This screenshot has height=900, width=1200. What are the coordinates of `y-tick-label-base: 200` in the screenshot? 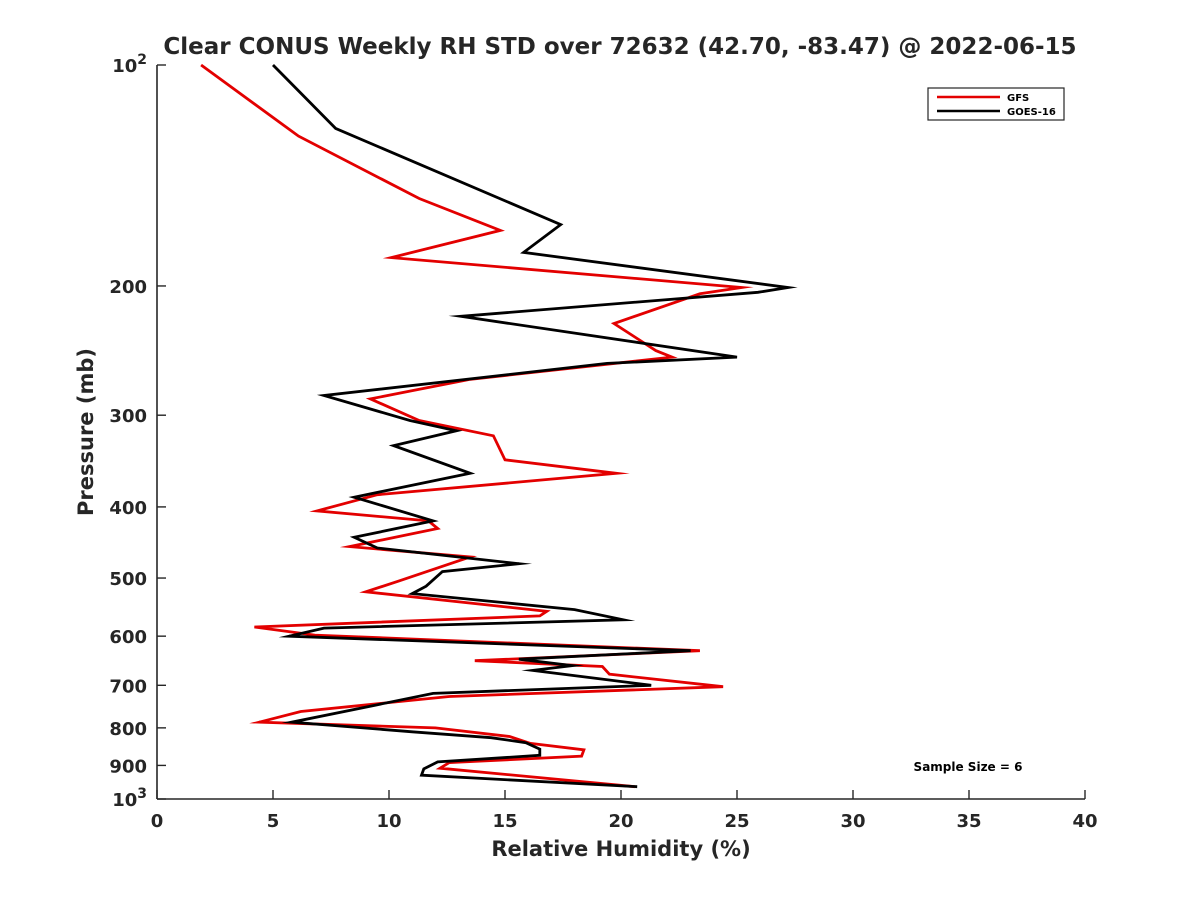 It's located at (128, 287).